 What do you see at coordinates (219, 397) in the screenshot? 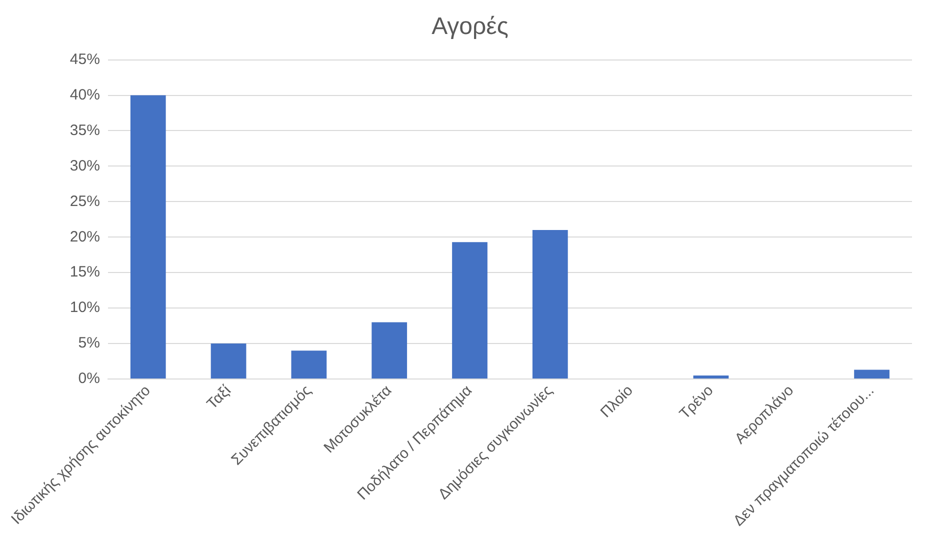
I see `x-tick-label: Ταξί` at bounding box center [219, 397].